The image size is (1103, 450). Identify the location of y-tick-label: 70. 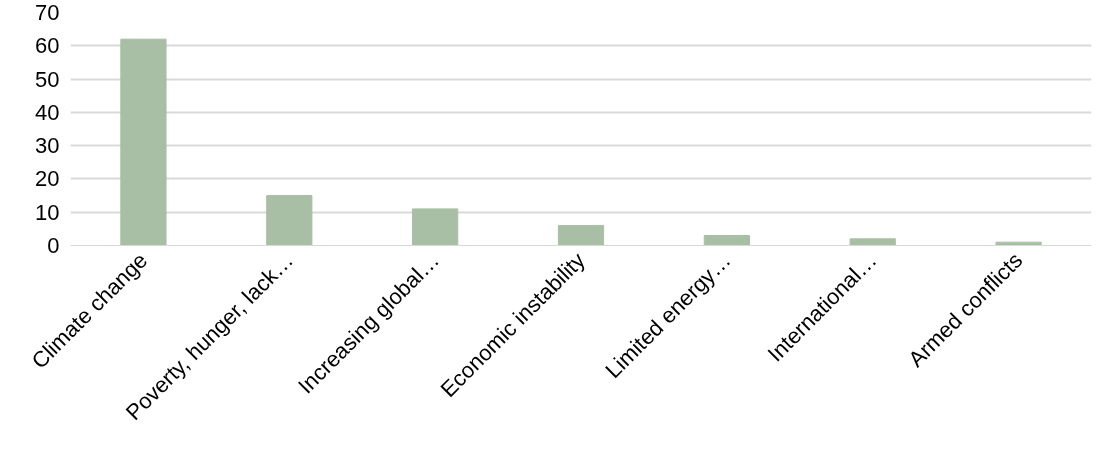
(47, 12).